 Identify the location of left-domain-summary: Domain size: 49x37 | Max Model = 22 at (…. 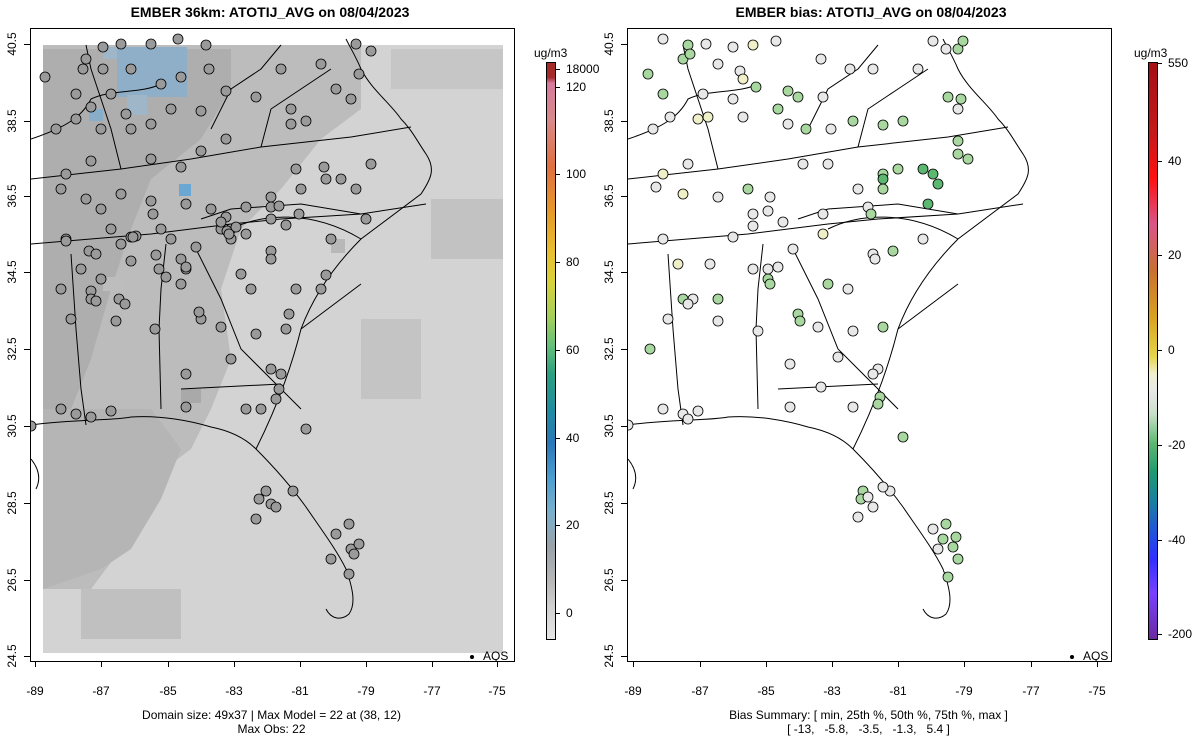
(271, 722).